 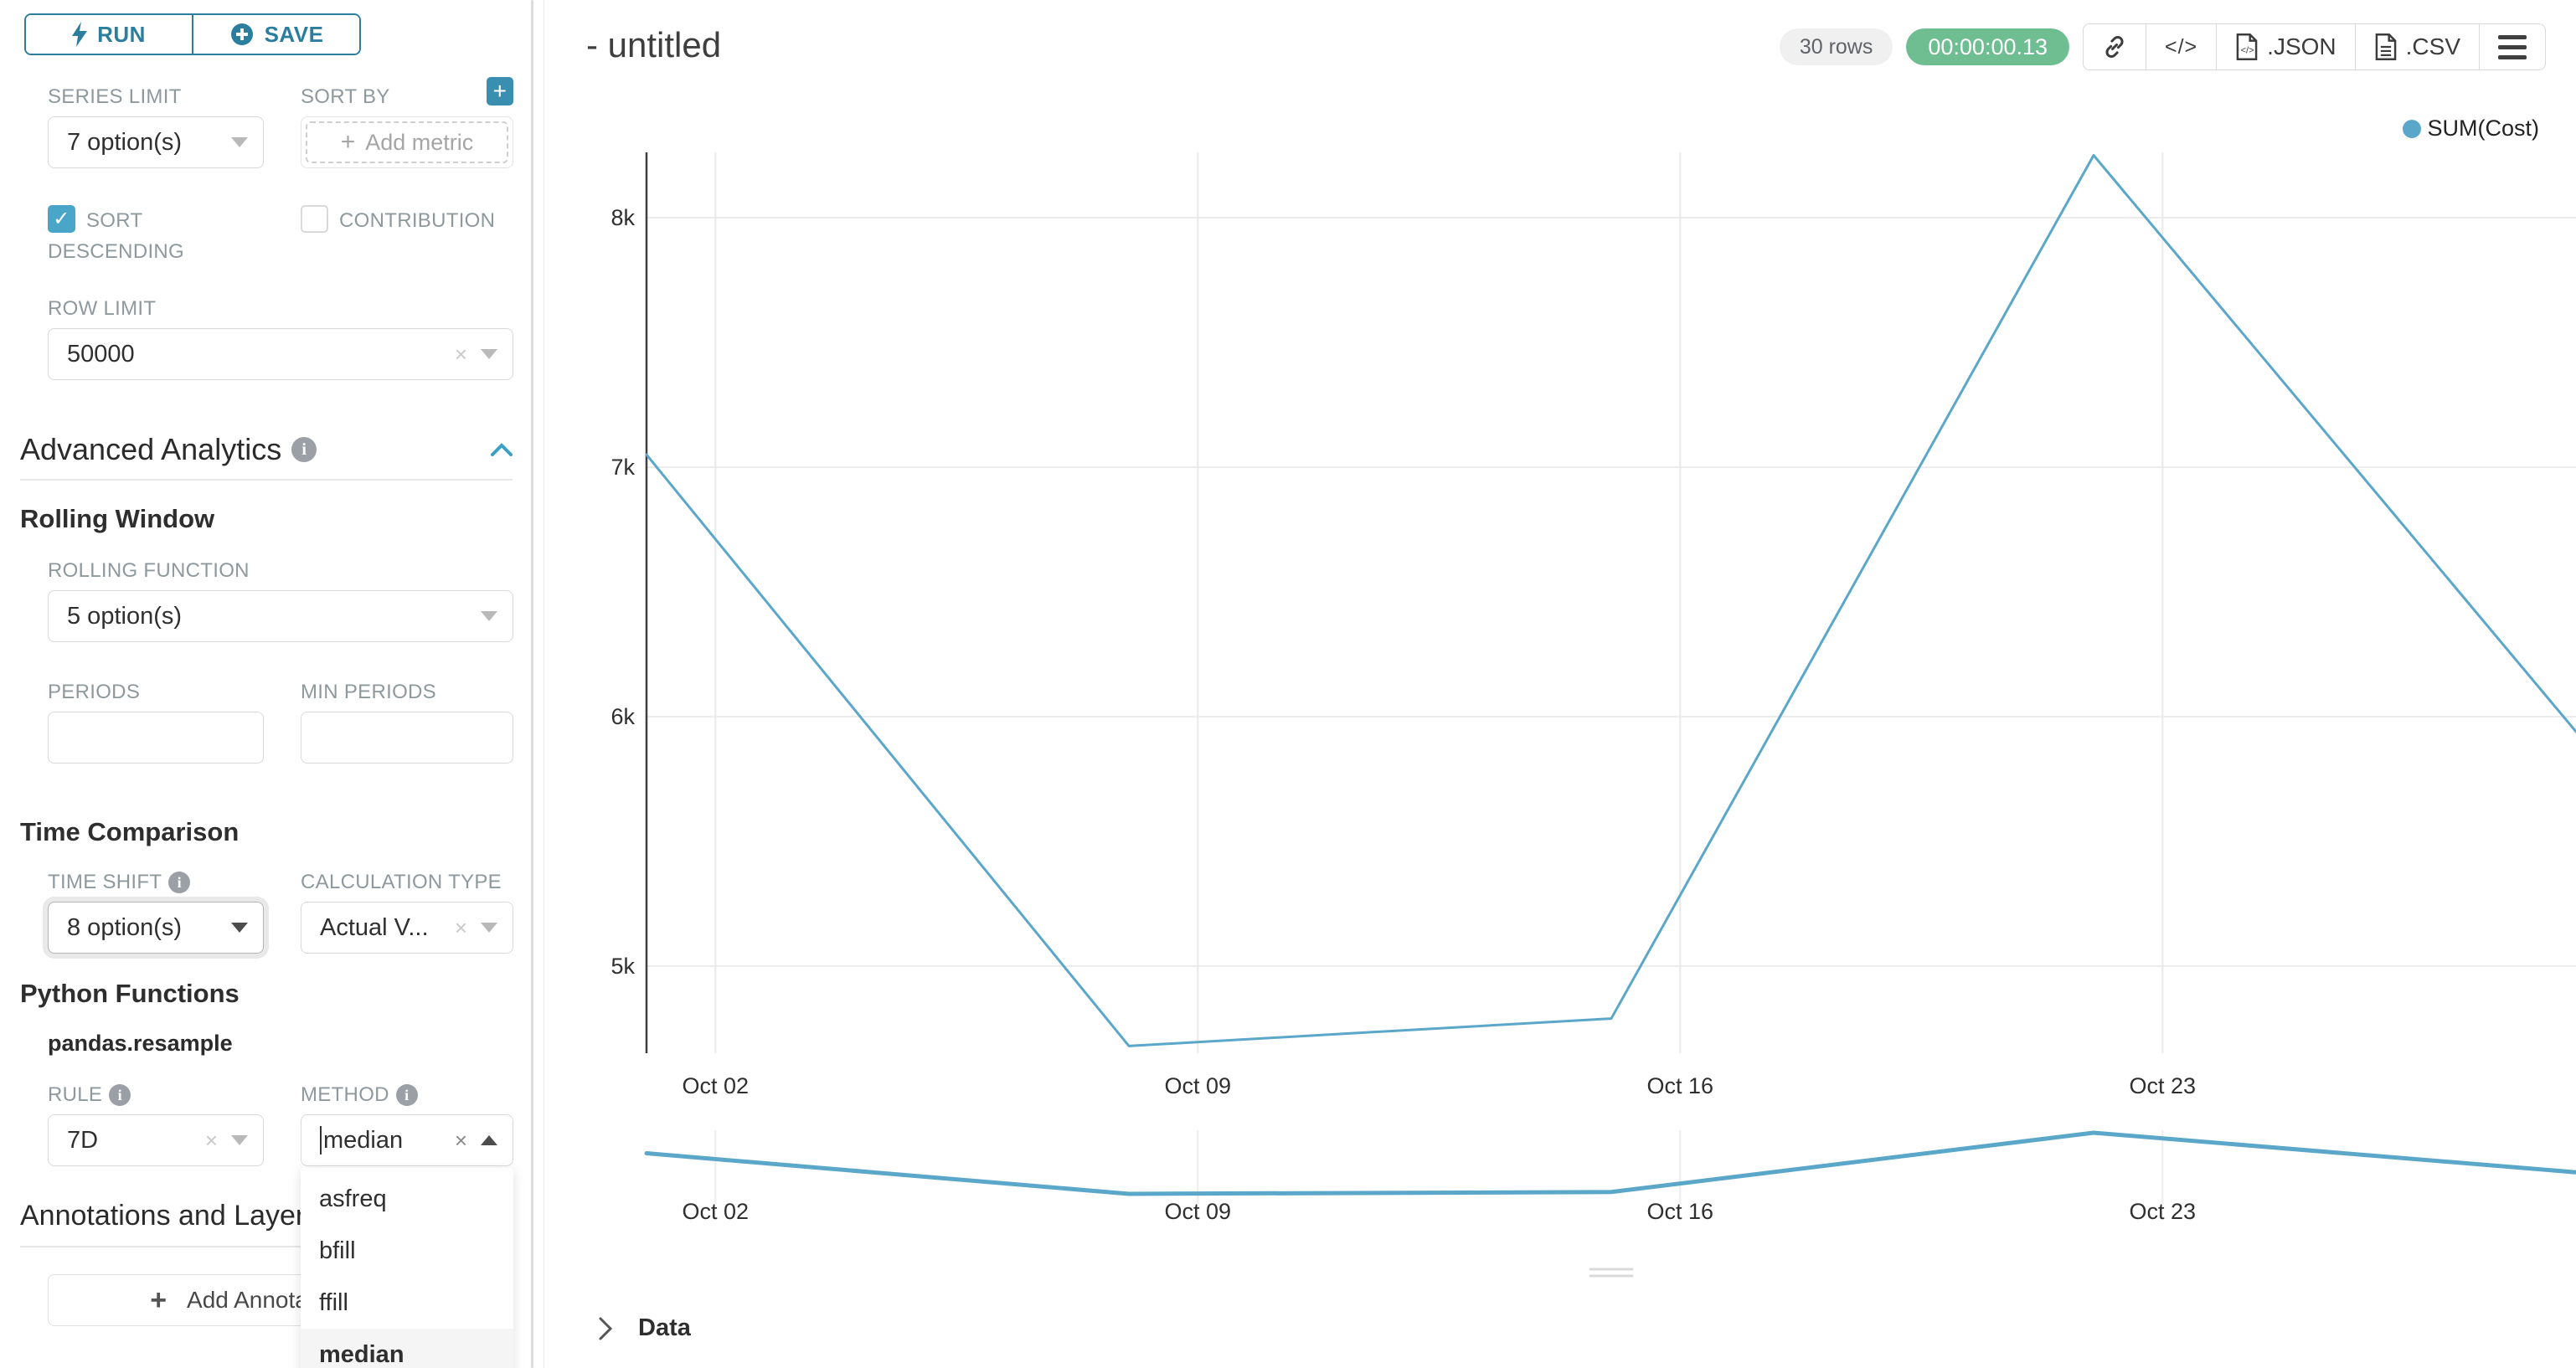 What do you see at coordinates (1680, 1085) in the screenshot?
I see `x-axis-tick-label: Oct 16` at bounding box center [1680, 1085].